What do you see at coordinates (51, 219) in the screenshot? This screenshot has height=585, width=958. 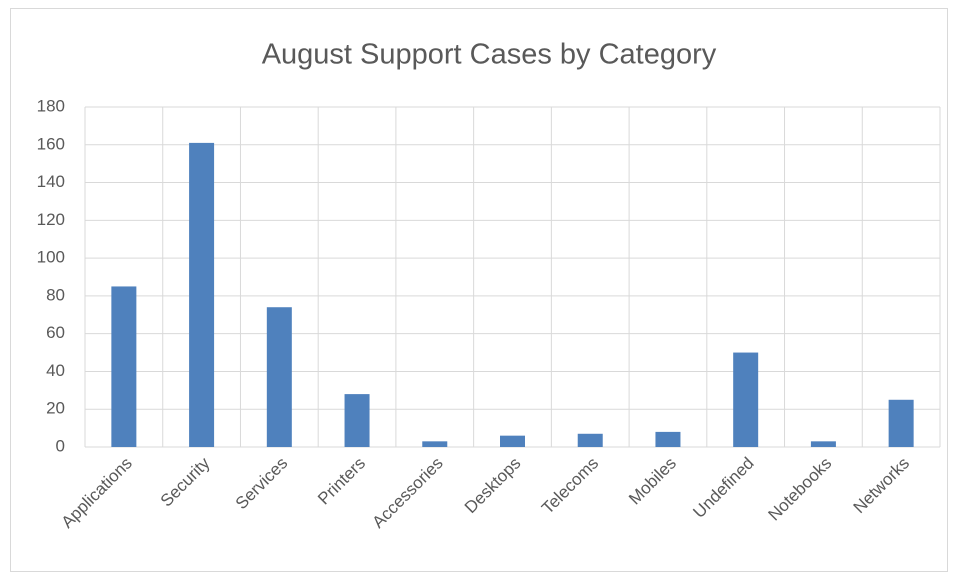 I see `y-tick-label: 120` at bounding box center [51, 219].